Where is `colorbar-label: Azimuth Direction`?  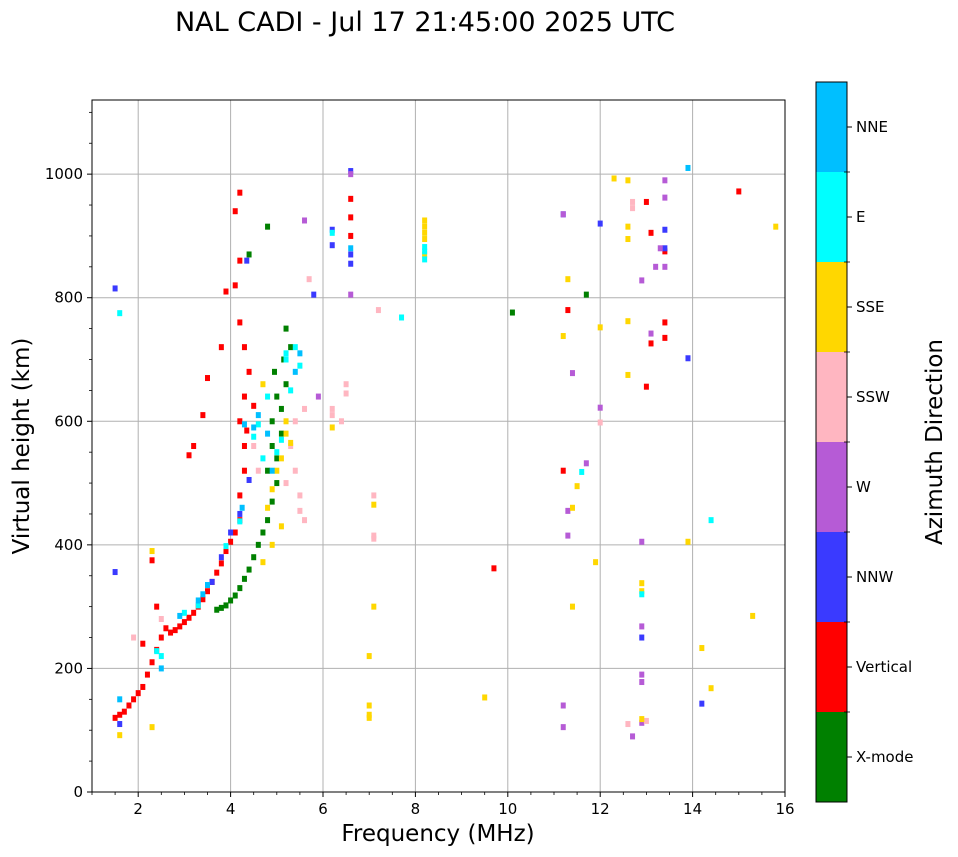 colorbar-label: Azimuth Direction is located at coordinates (935, 442).